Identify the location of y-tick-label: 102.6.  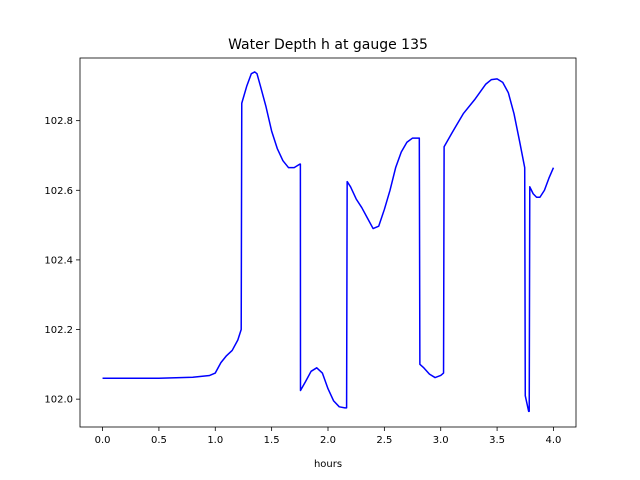
(58, 191).